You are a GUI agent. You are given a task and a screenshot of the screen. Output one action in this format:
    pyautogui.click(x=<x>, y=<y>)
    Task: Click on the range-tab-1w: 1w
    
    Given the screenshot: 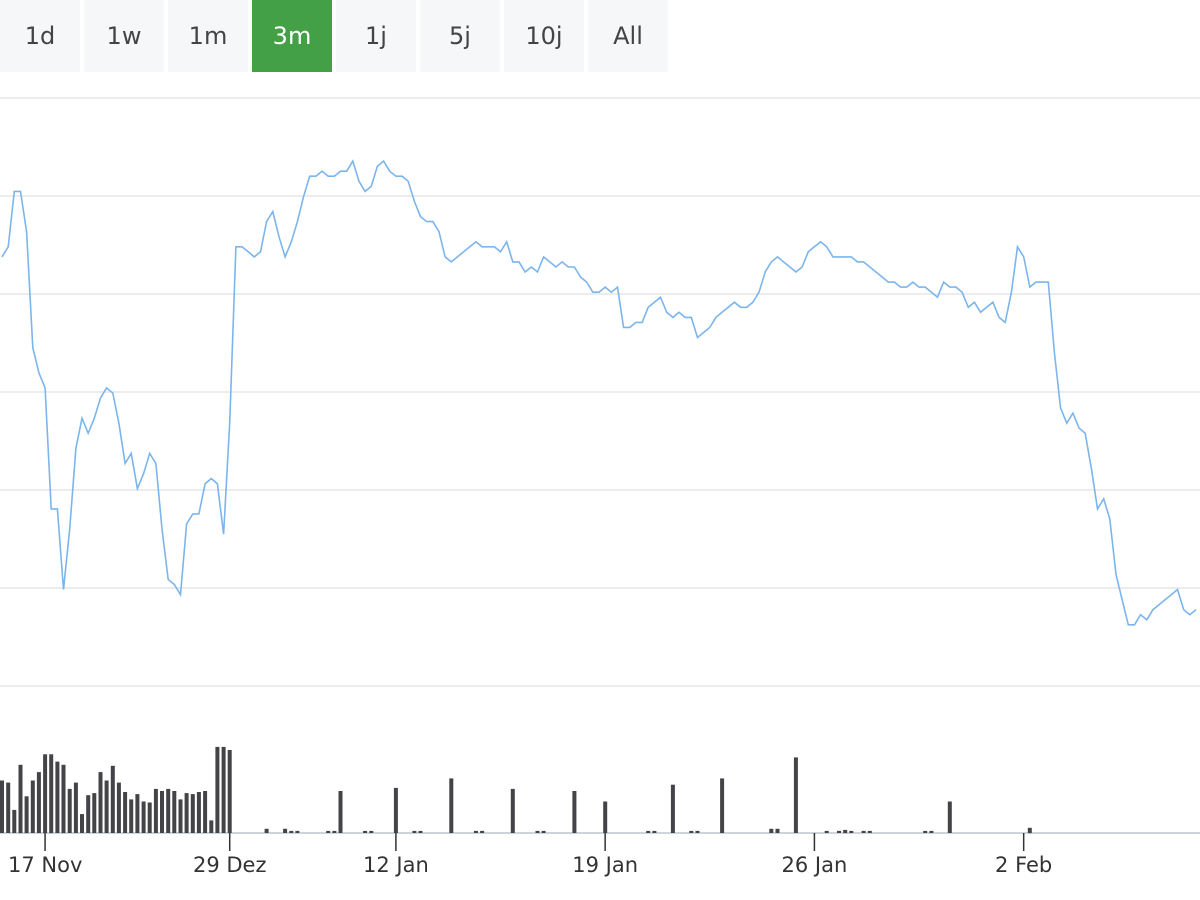 What is the action you would take?
    pyautogui.click(x=124, y=36)
    